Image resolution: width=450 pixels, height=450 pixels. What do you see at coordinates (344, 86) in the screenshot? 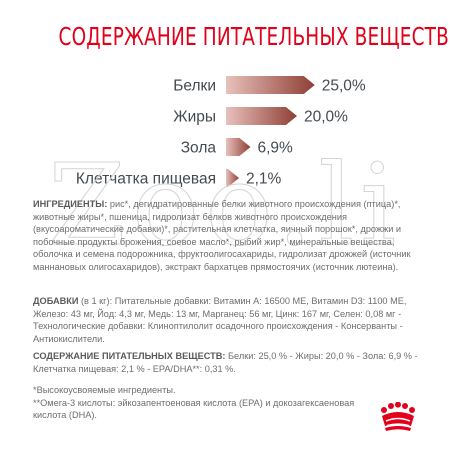
I see `bar-value-label: 25,0%` at bounding box center [344, 86].